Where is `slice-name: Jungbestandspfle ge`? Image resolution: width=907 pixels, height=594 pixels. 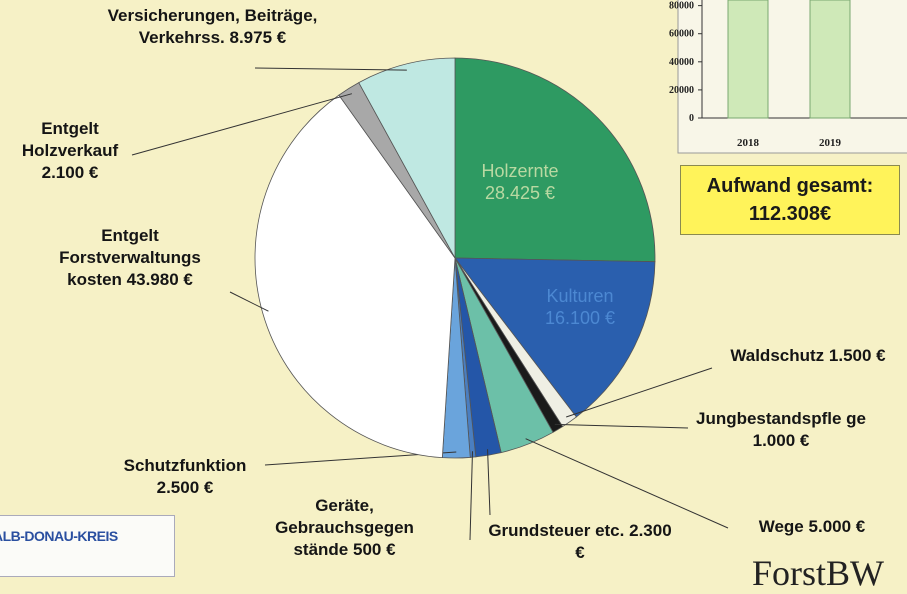 slice-name: Jungbestandspfle ge is located at coordinates (781, 418).